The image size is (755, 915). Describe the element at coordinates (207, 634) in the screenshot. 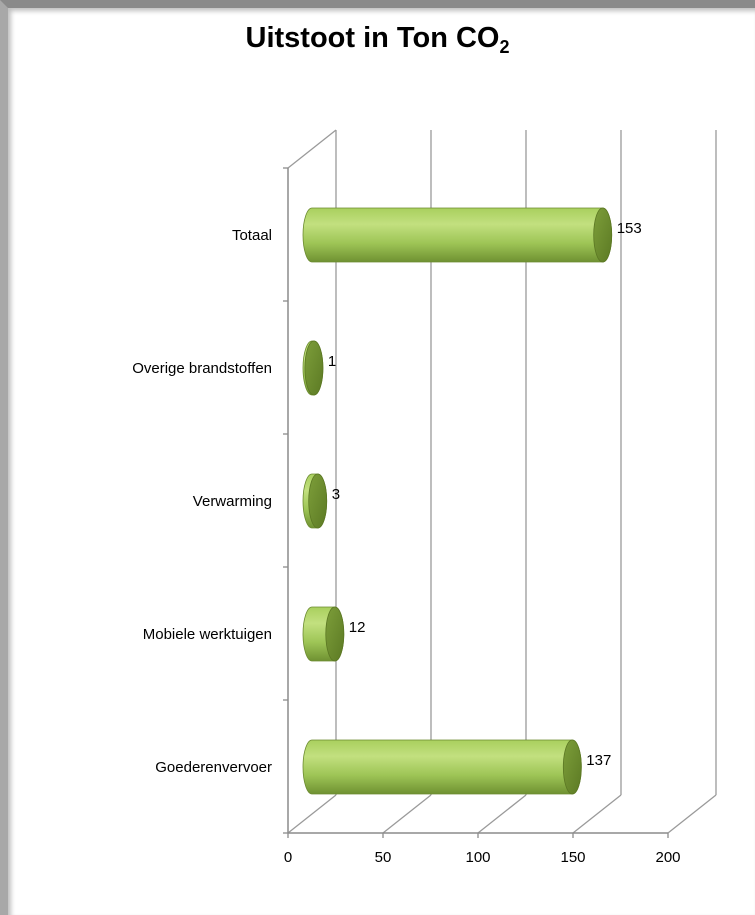

I see `y-tick-label-mobiele-werktuigen: Mobiele werktuigen` at that location.